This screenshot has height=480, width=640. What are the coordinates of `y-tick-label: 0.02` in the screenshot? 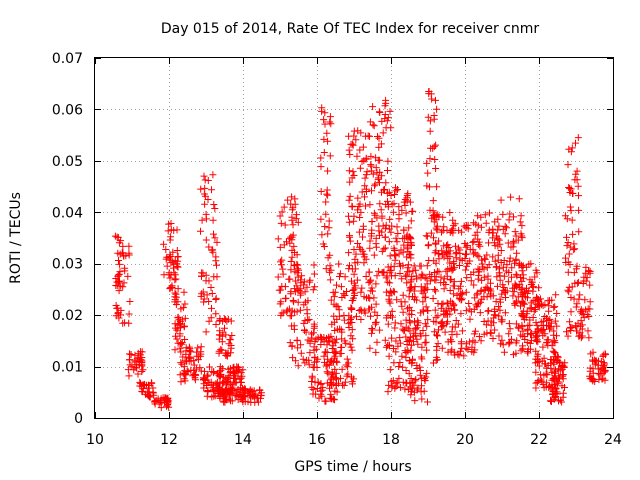 It's located at (67, 316).